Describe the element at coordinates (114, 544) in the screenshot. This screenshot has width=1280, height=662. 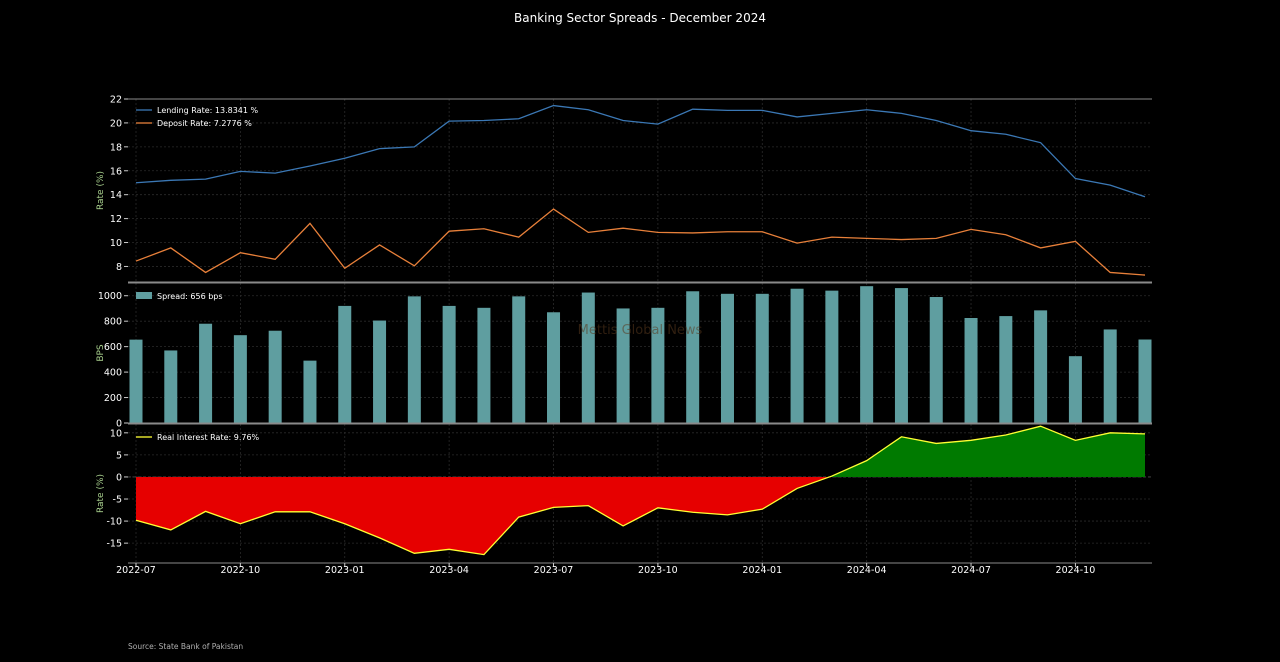
I see `ytick-label: -15` at that location.